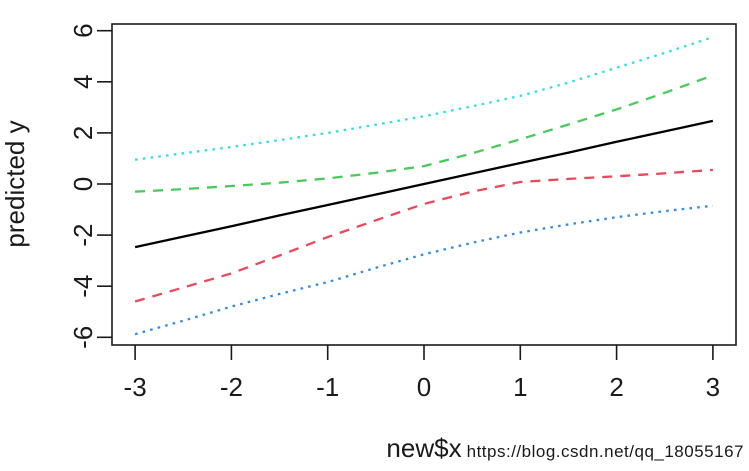 This screenshot has width=749, height=471. I want to click on x-tick-label: 2, so click(616, 387).